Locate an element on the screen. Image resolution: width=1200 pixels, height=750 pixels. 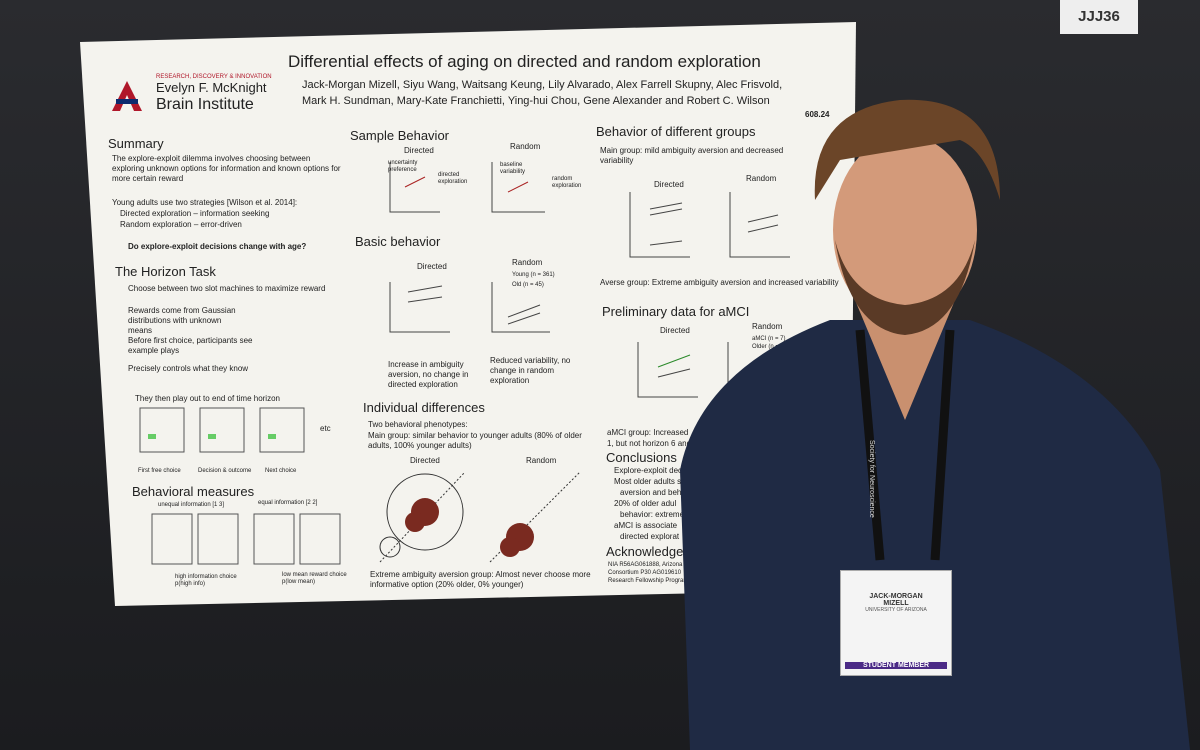
caption: Next choice is located at coordinates (281, 471).